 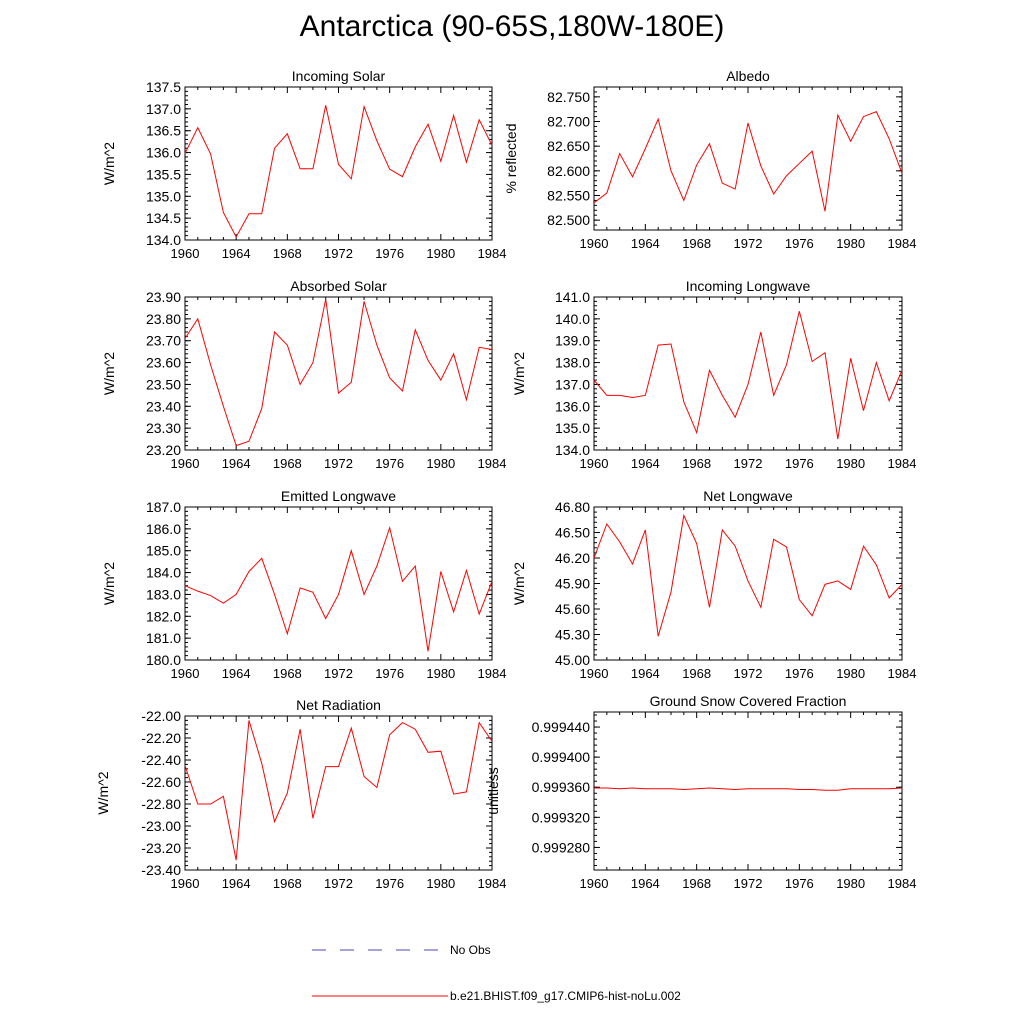 What do you see at coordinates (380, 950) in the screenshot?
I see `obs-legend-line` at bounding box center [380, 950].